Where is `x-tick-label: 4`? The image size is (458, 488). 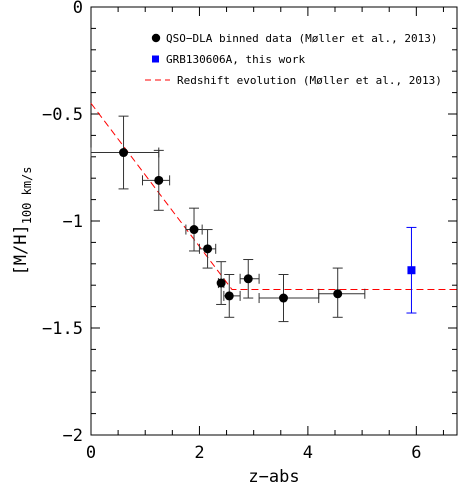
x-tick-label: 4 is located at coordinates (308, 453).